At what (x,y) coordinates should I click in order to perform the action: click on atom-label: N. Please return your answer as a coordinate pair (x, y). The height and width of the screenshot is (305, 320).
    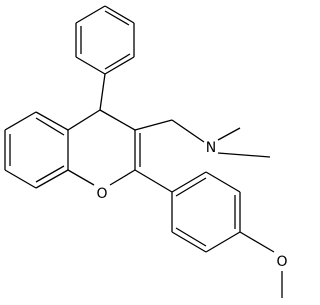
    Looking at the image, I should click on (211, 148).